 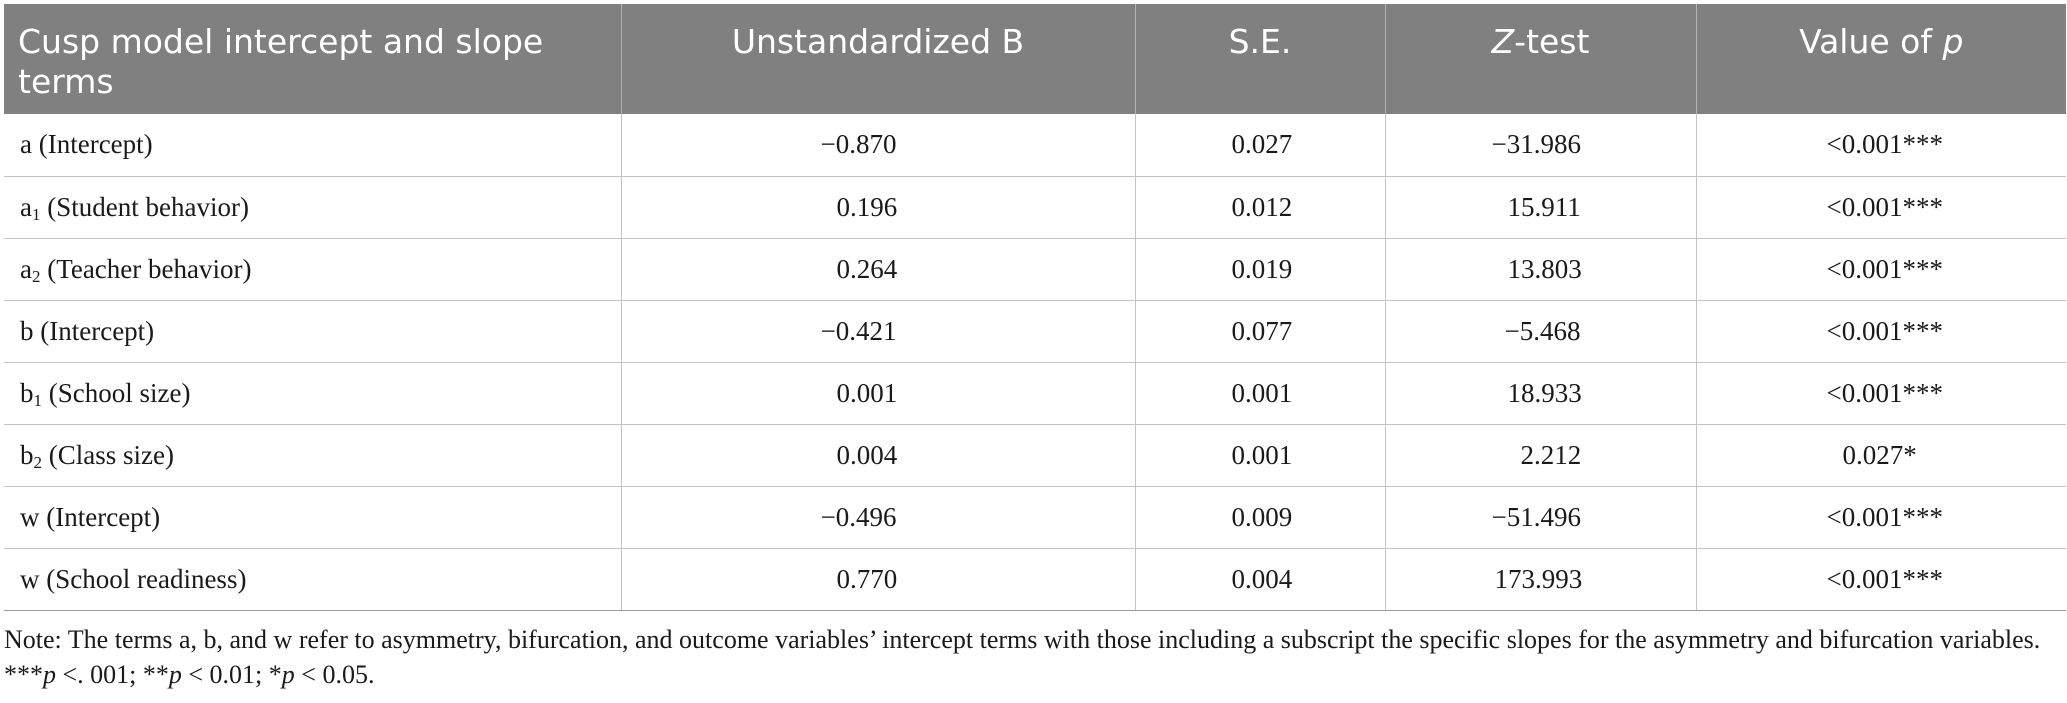 What do you see at coordinates (313, 331) in the screenshot?
I see `term-cell: b (Intercept)` at bounding box center [313, 331].